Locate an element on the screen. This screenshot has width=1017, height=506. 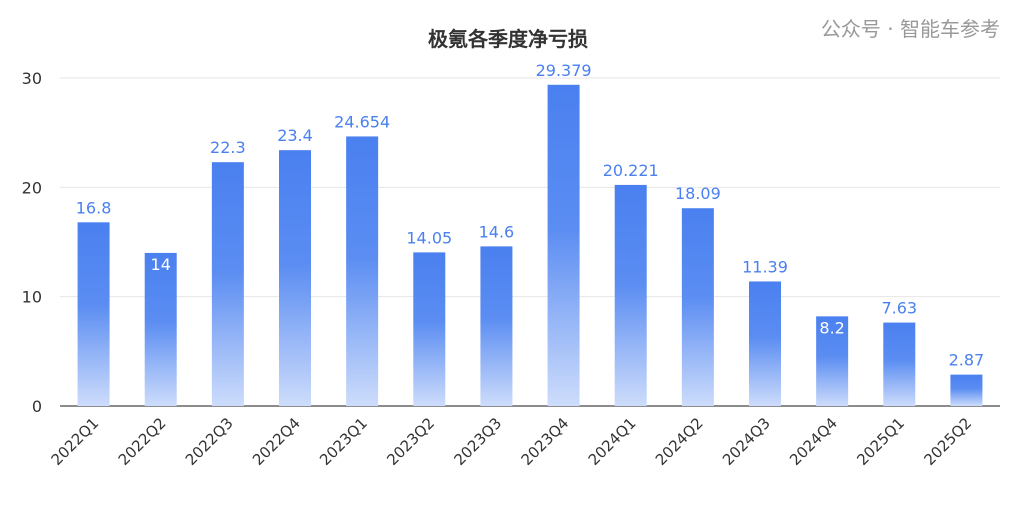
x-tick-label: 2023Q1 is located at coordinates (343, 441).